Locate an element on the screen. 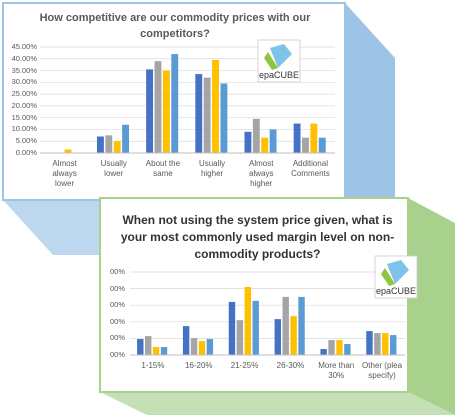 This screenshot has width=457, height=419. x-tick-label: Almost always higher is located at coordinates (261, 173).